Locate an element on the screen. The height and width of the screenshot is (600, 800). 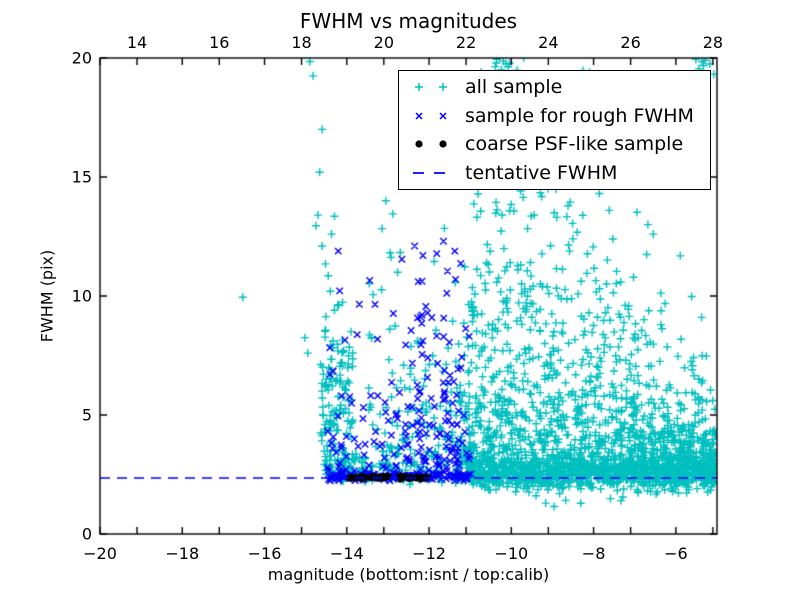
plus-marker-icon is located at coordinates (431, 87).